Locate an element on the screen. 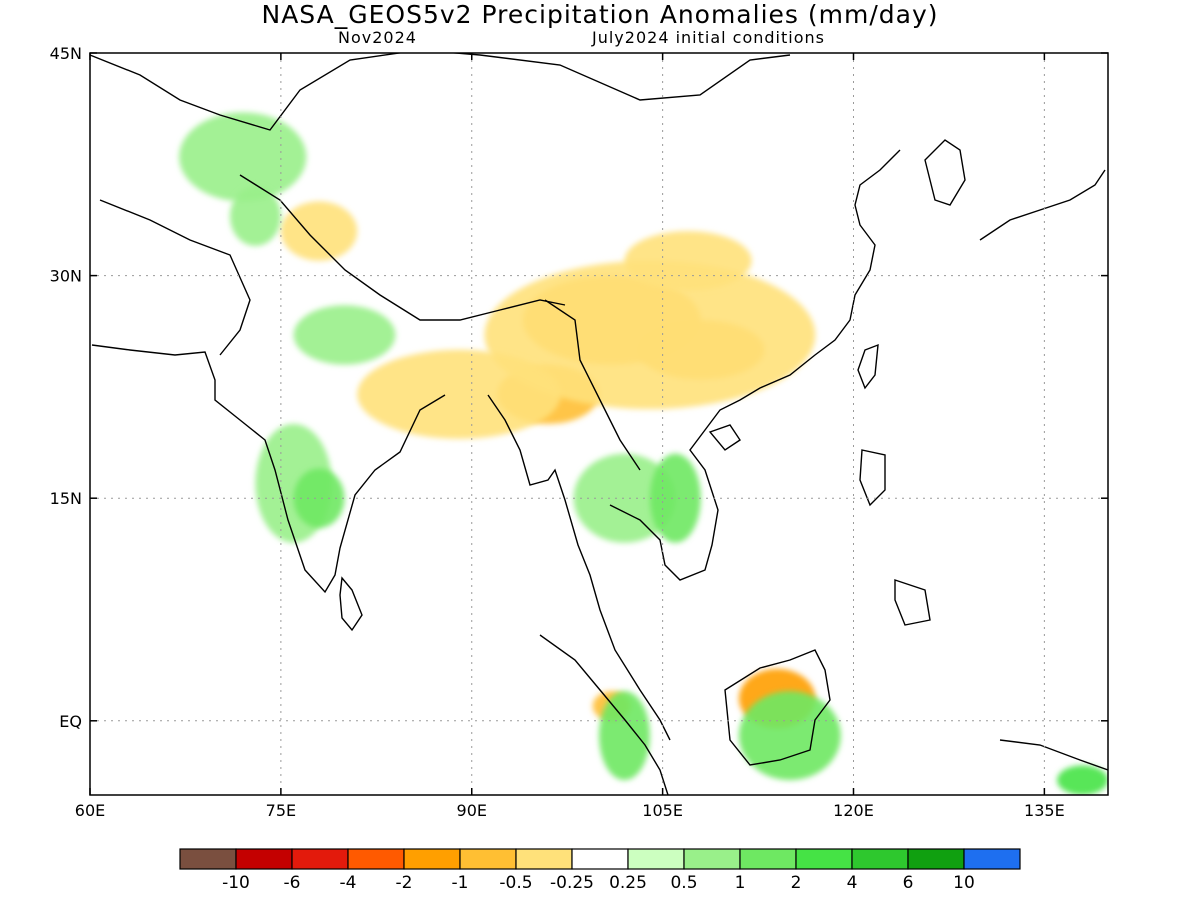 This screenshot has height=900, width=1200. sri-lanka is located at coordinates (351, 604).